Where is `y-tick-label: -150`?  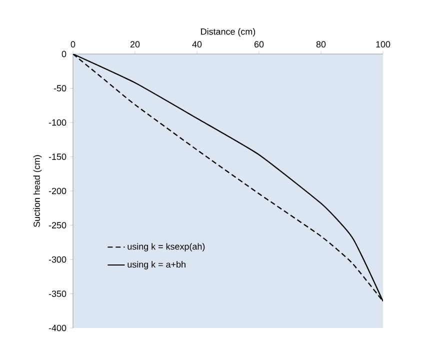 y-tick-label: -150 is located at coordinates (57, 157).